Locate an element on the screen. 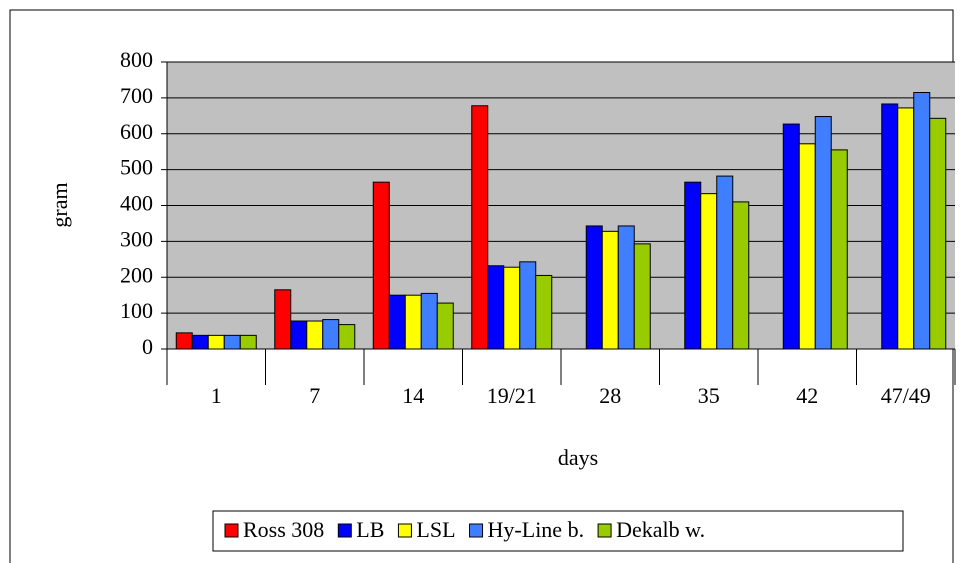  y-axis-label: gram is located at coordinates (59, 204).